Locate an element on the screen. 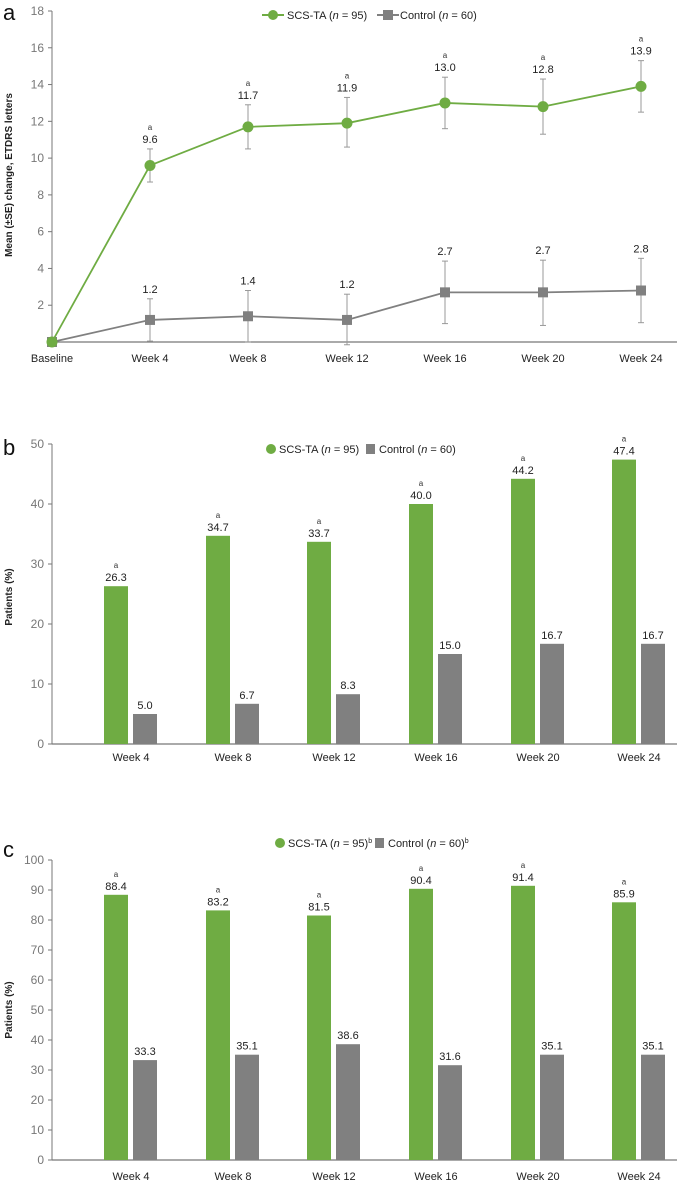 This screenshot has height=1181, width=677. data-label-control: 5.0 is located at coordinates (144, 706).